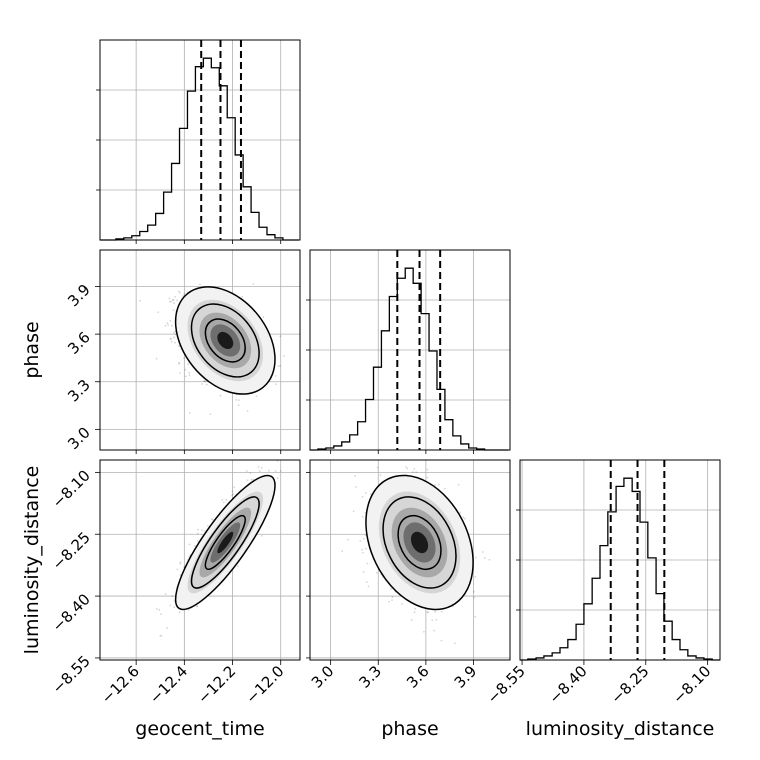  Describe the element at coordinates (568, 684) in the screenshot. I see `xtick-label-luminosity_distance-1: −8.40` at that location.